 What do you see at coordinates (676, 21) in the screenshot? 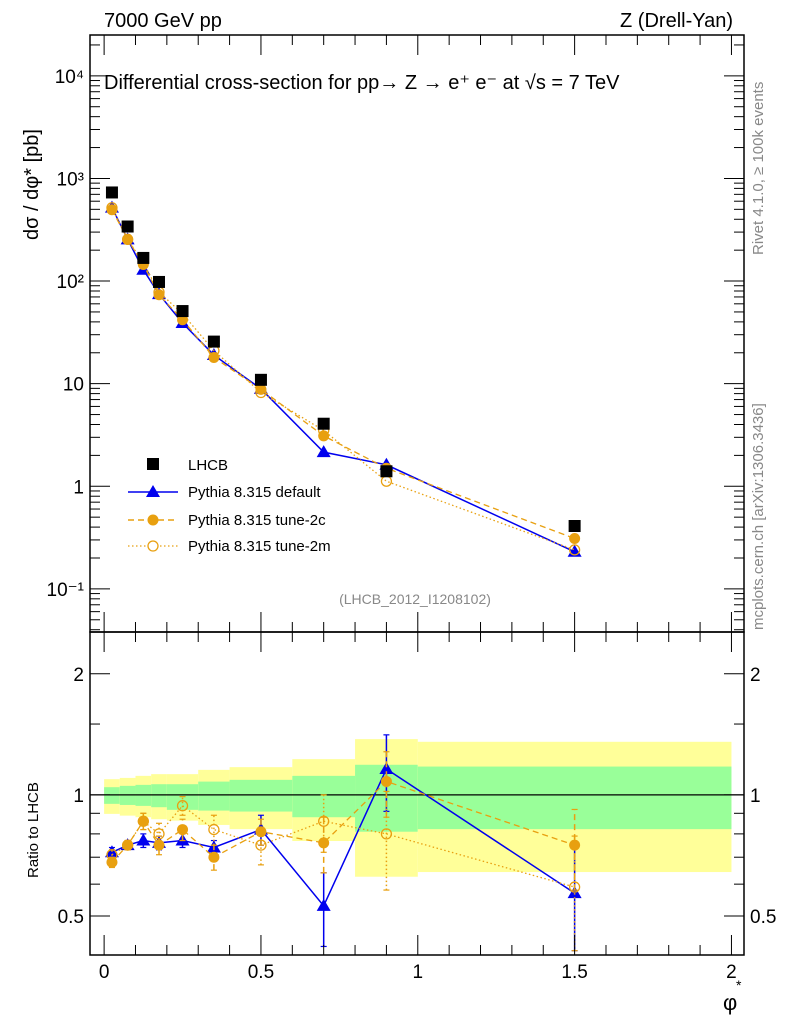
I see `header-right: Z (Drell-Yan)` at bounding box center [676, 21].